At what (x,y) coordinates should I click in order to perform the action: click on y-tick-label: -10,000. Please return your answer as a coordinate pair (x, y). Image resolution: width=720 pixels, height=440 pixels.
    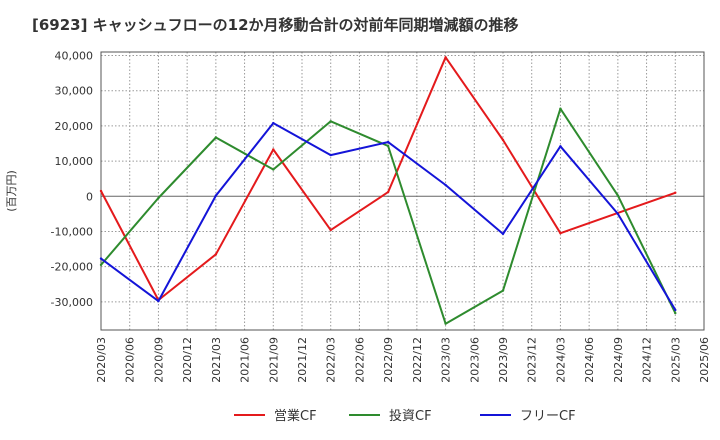
    Looking at the image, I should click on (72, 231).